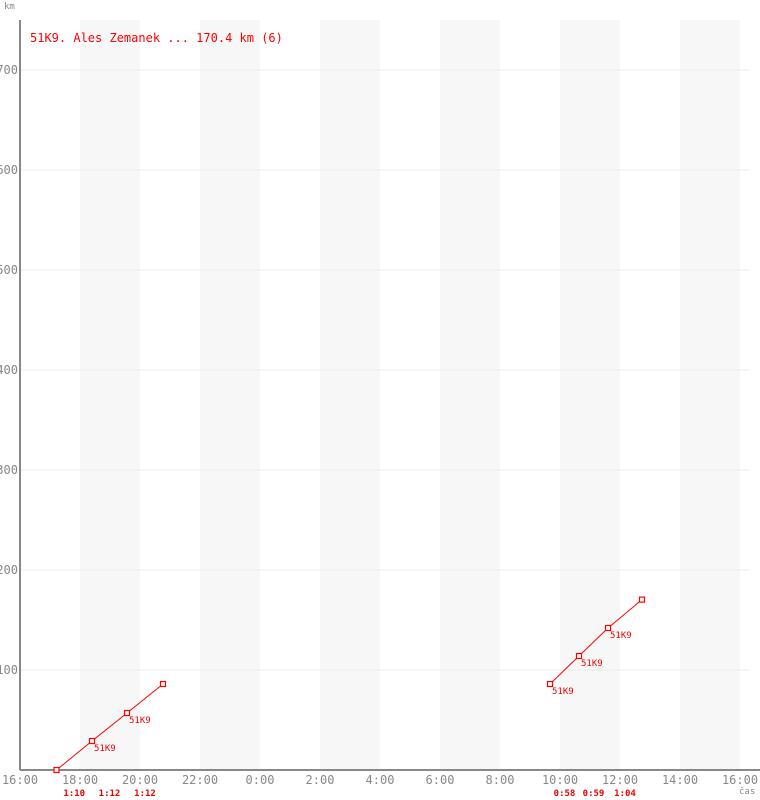 The height and width of the screenshot is (800, 760). I want to click on x-tick-label: 4:00, so click(380, 780).